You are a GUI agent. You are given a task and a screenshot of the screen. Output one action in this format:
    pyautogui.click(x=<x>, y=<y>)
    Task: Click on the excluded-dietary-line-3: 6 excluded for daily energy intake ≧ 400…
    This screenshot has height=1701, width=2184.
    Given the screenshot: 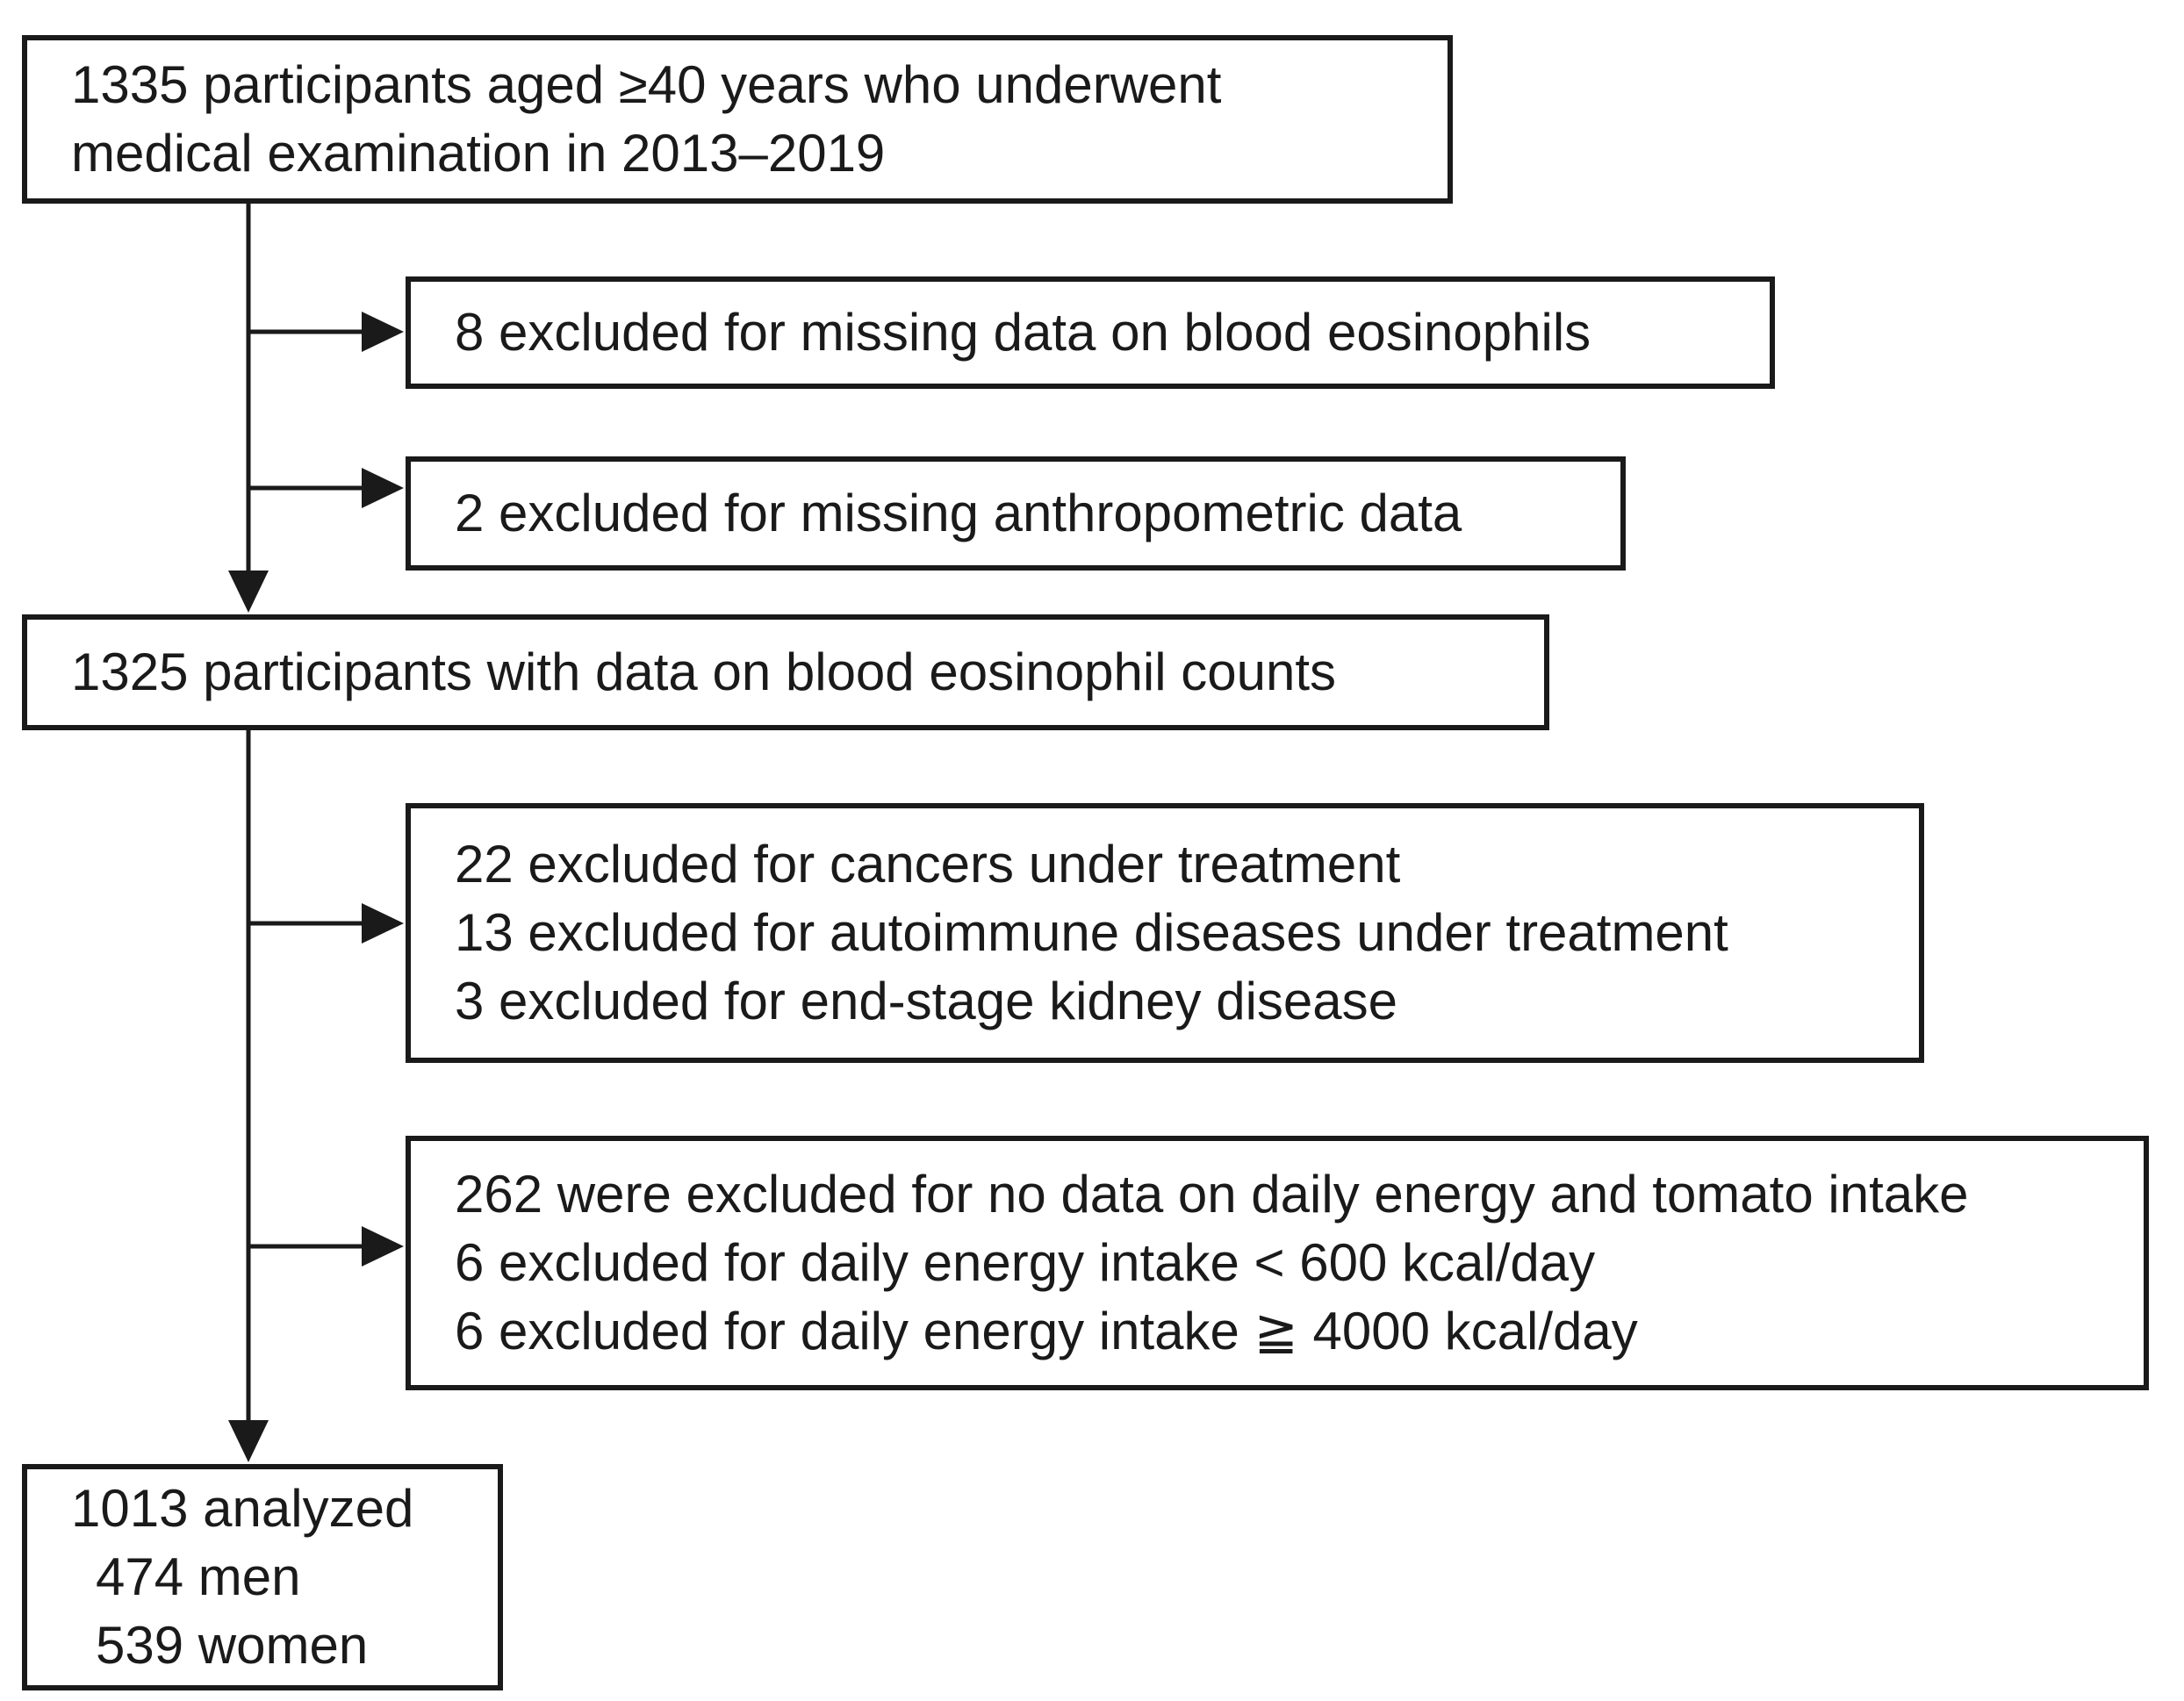 What is the action you would take?
    pyautogui.click(x=1046, y=1331)
    